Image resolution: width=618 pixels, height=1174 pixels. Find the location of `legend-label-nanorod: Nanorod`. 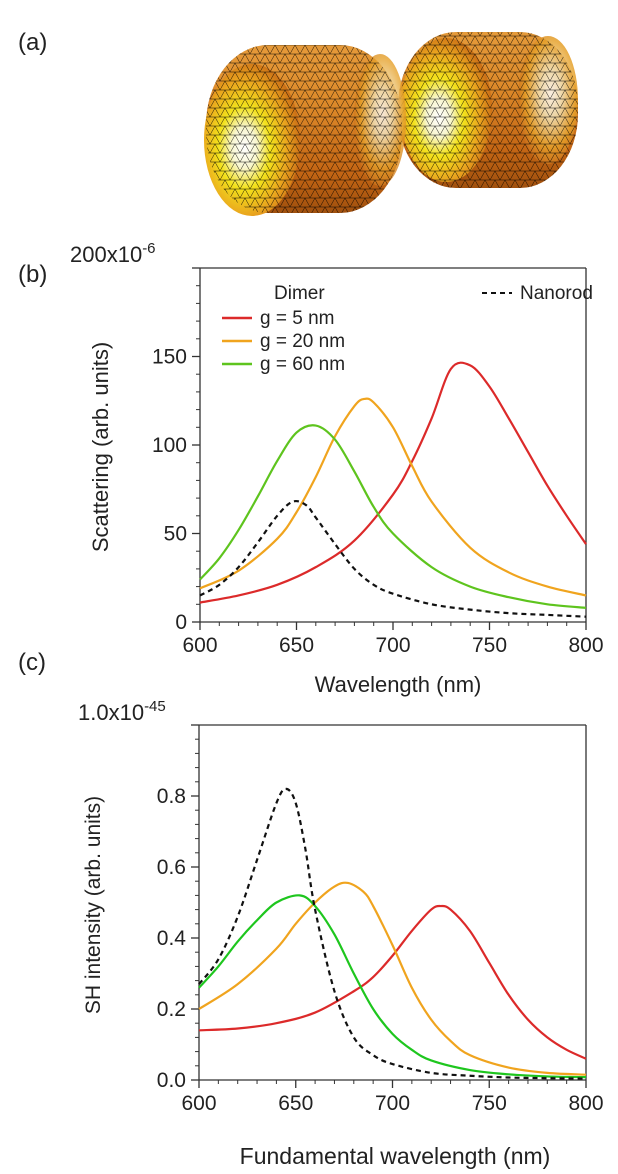

legend-label-nanorod: Nanorod is located at coordinates (556, 293).